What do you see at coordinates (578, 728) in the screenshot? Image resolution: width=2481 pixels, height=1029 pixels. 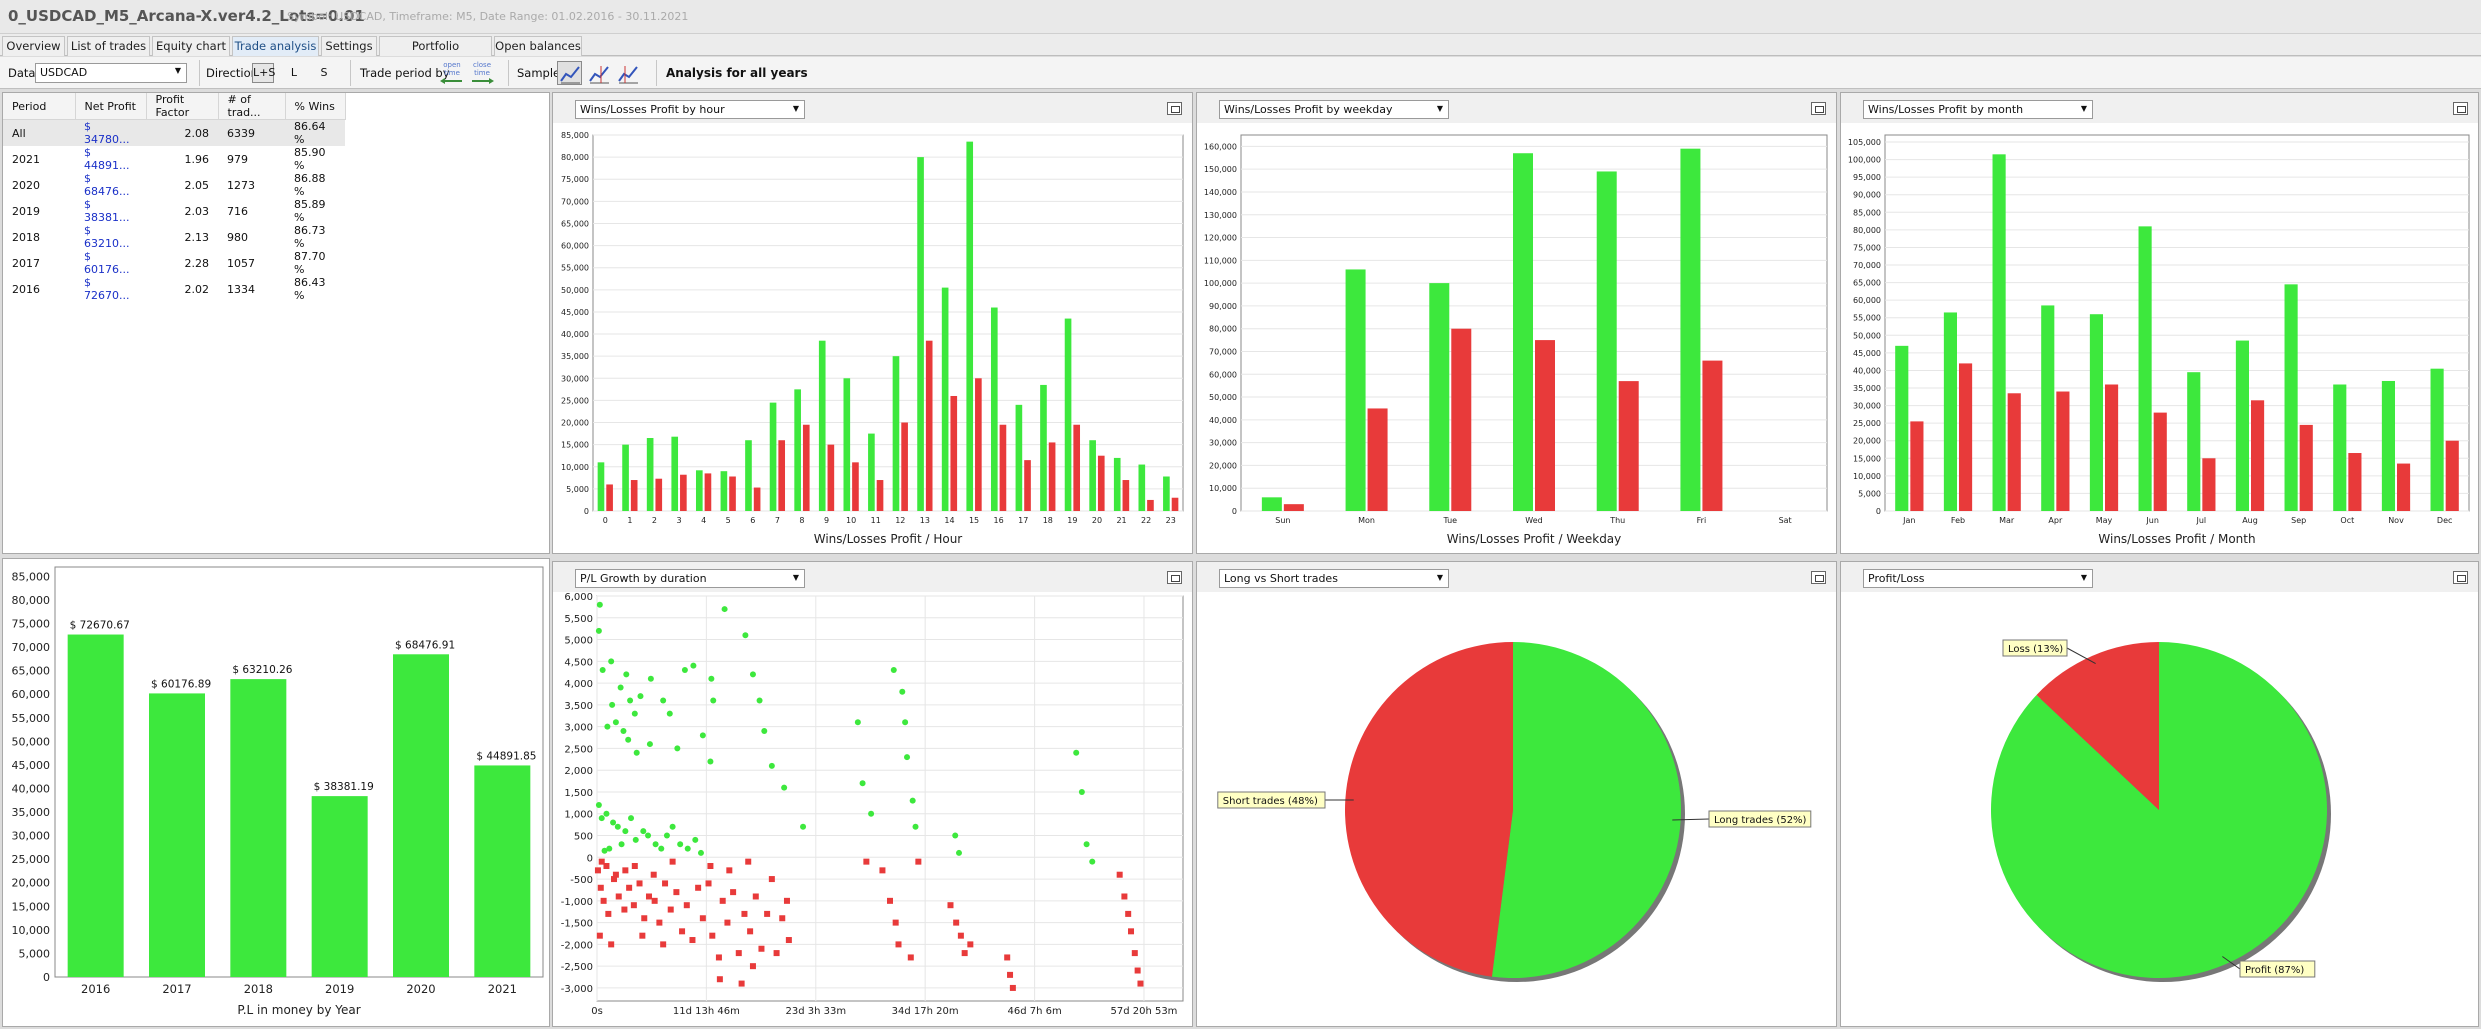 I see `y-tick-label: 3,000` at bounding box center [578, 728].